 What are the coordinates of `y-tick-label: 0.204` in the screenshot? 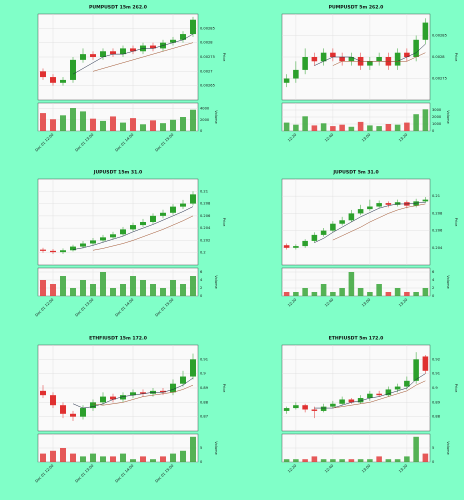 It's located at (437, 248).